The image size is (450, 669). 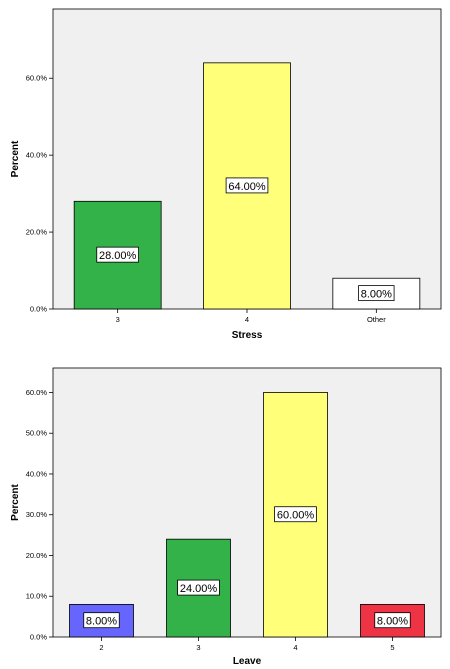 I want to click on data-label: 60.00%, so click(x=295, y=514).